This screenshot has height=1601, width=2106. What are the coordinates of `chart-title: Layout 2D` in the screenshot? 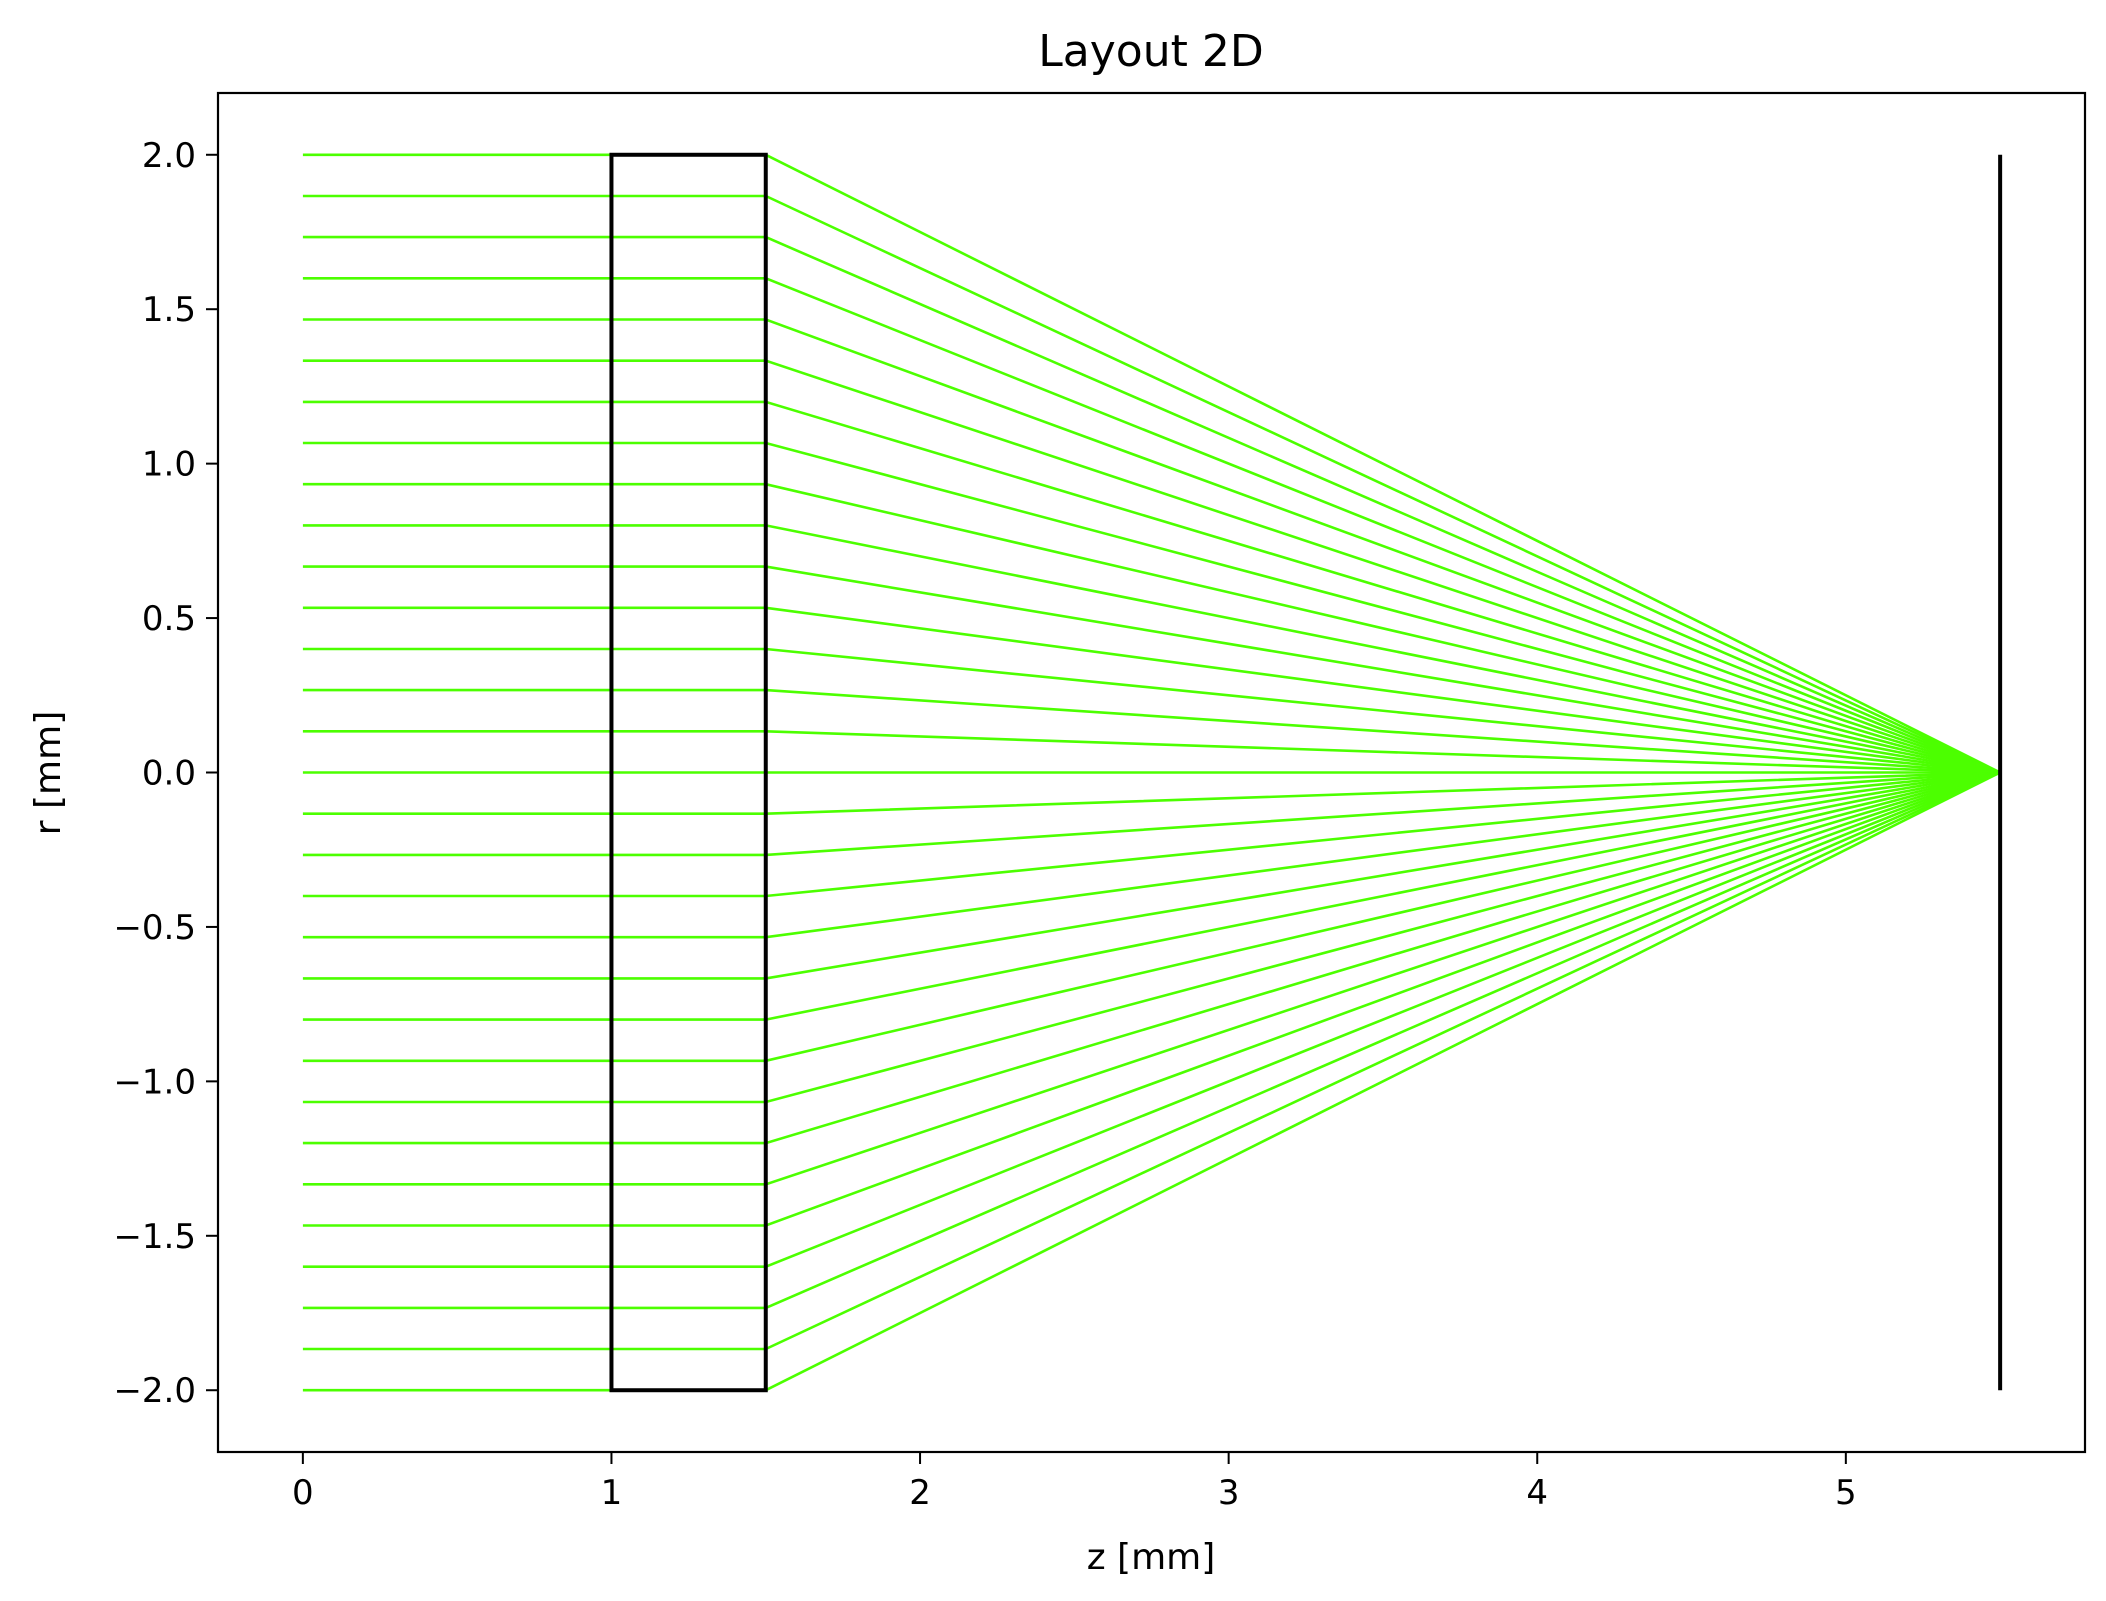 It's located at (1150, 51).